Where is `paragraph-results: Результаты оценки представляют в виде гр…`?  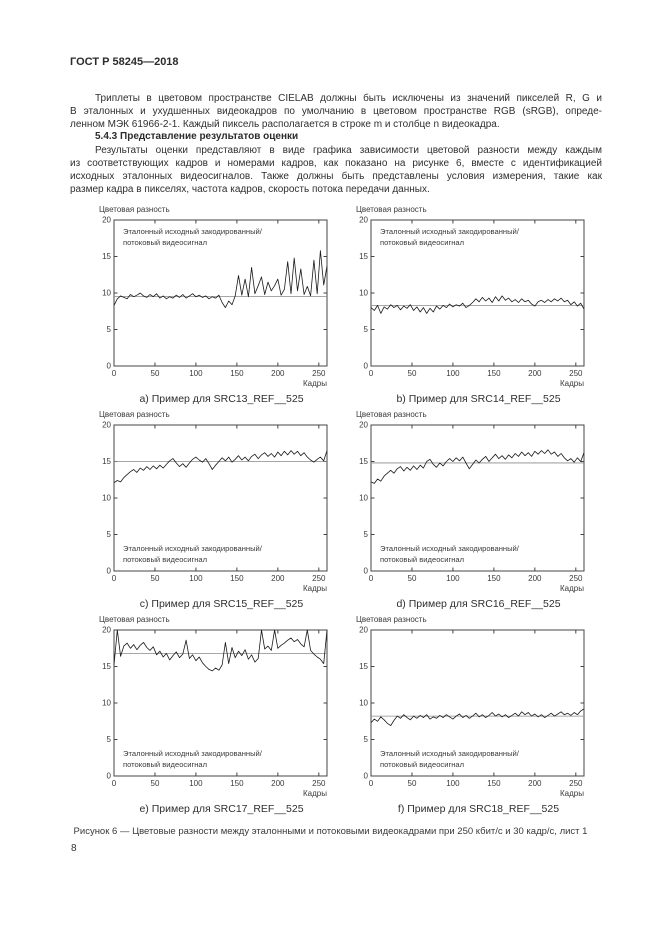
paragraph-results: Результаты оценки представляют в виде гр… is located at coordinates (336, 170).